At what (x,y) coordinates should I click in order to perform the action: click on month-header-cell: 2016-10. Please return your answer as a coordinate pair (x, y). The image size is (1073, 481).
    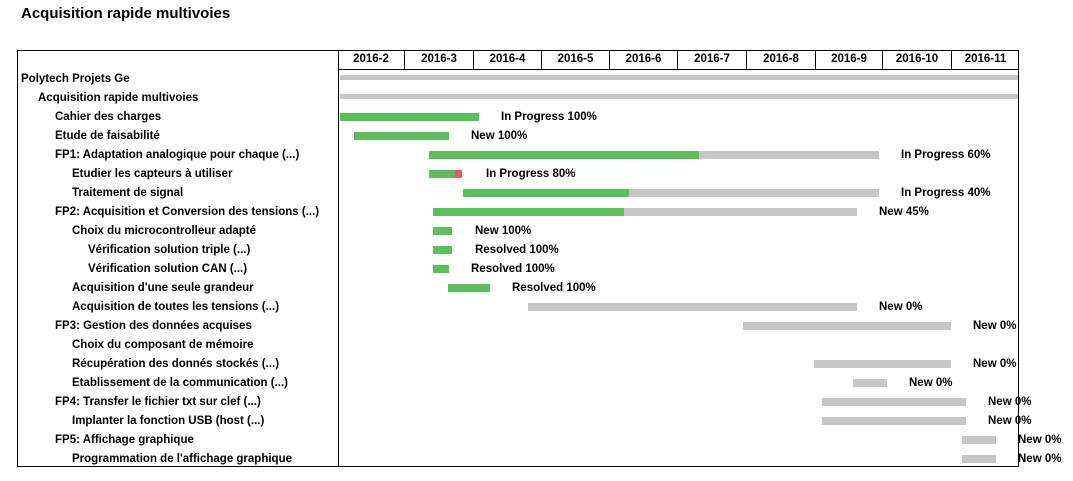
    Looking at the image, I should click on (916, 59).